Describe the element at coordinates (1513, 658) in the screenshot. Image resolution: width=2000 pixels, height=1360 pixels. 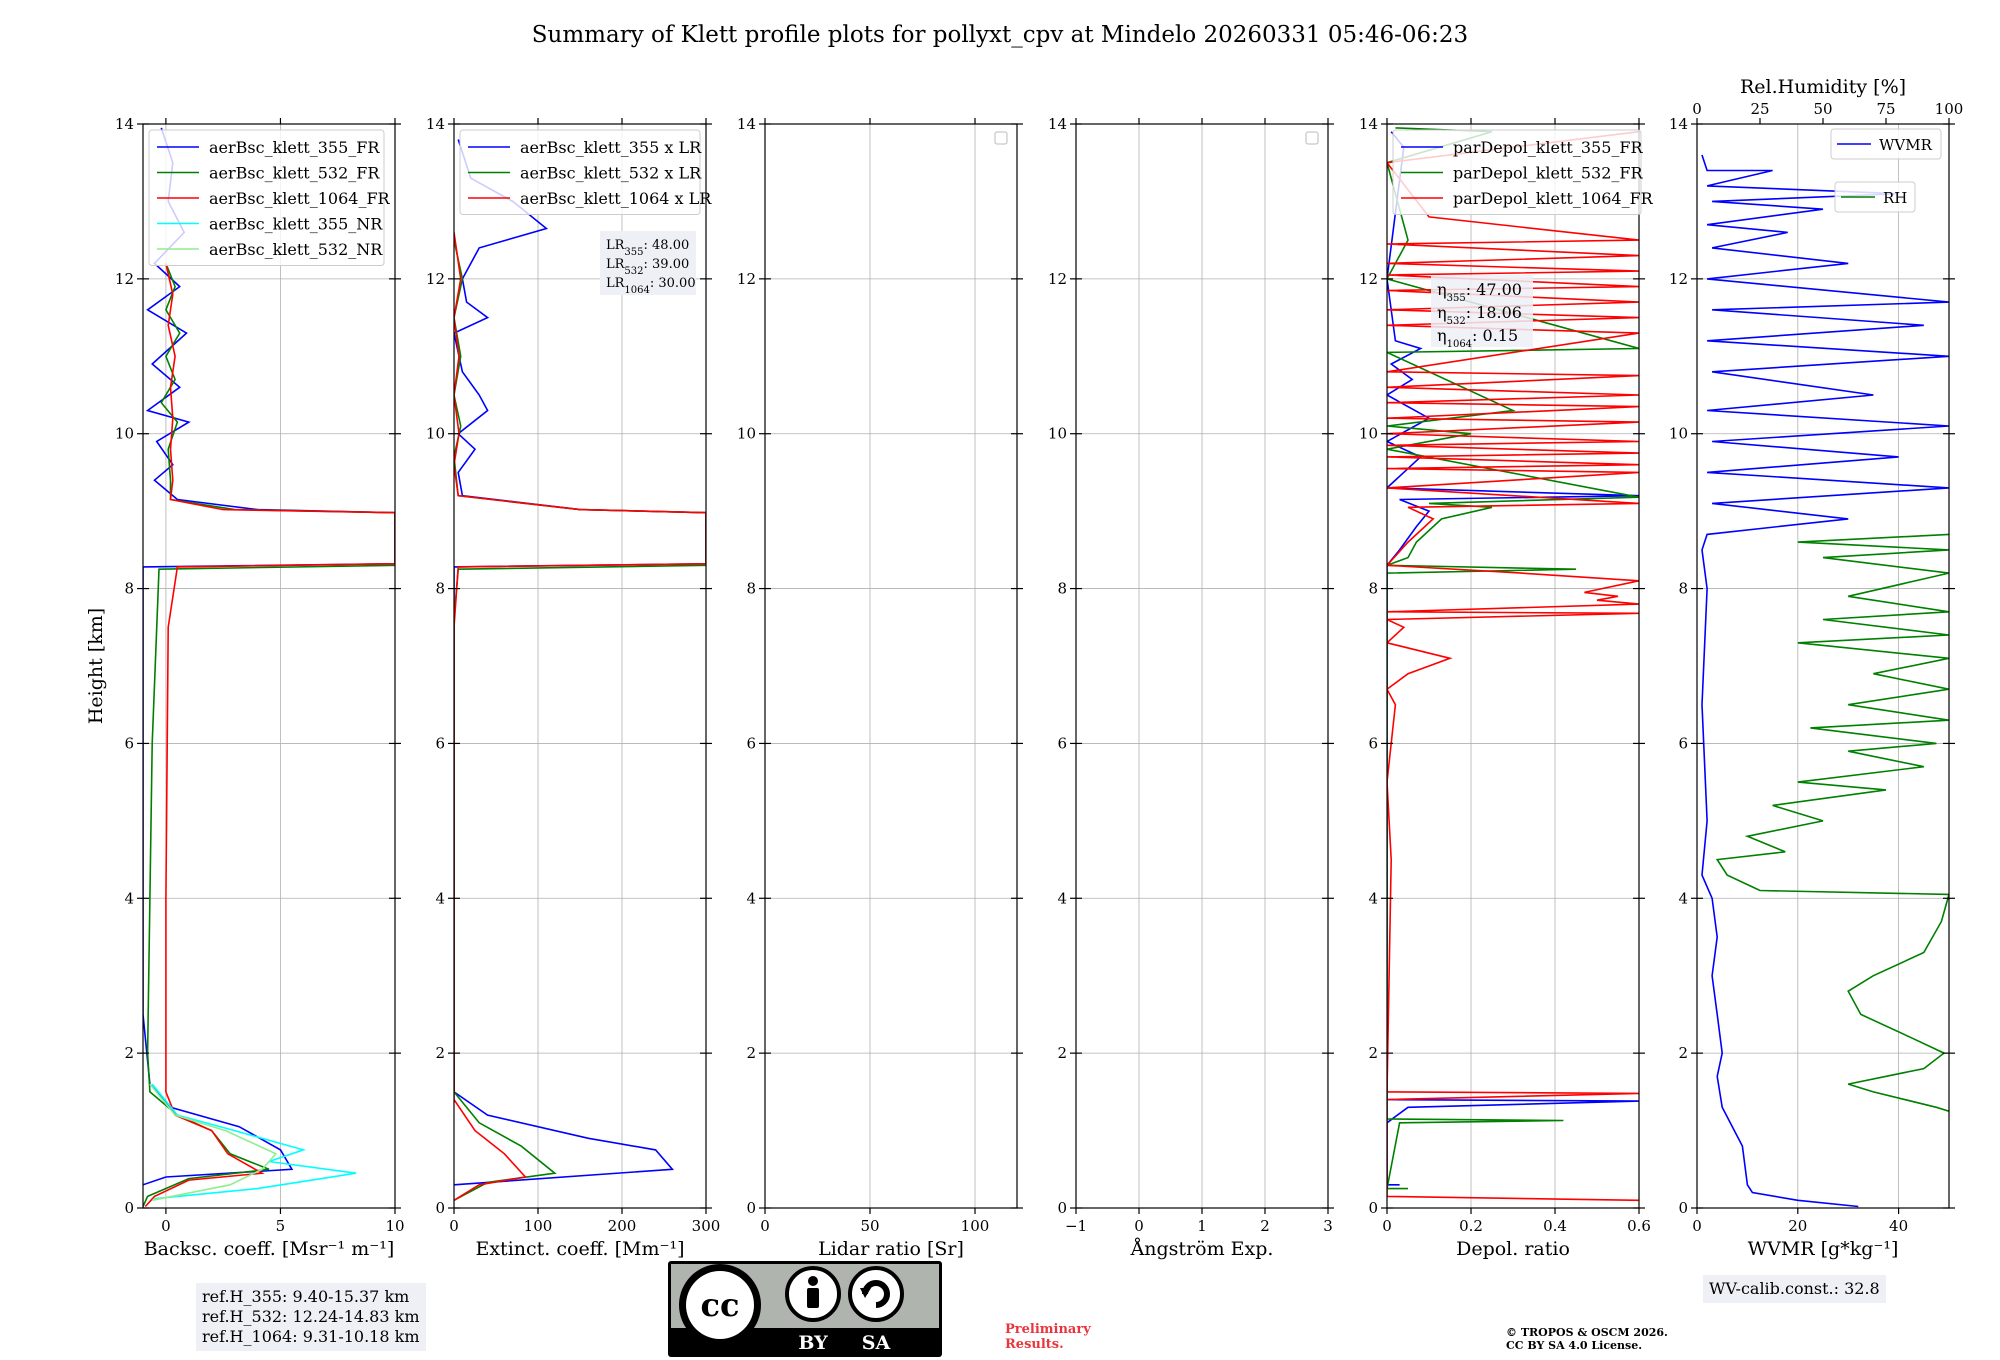
I see `series-parDepol_klett_355_FR` at that location.